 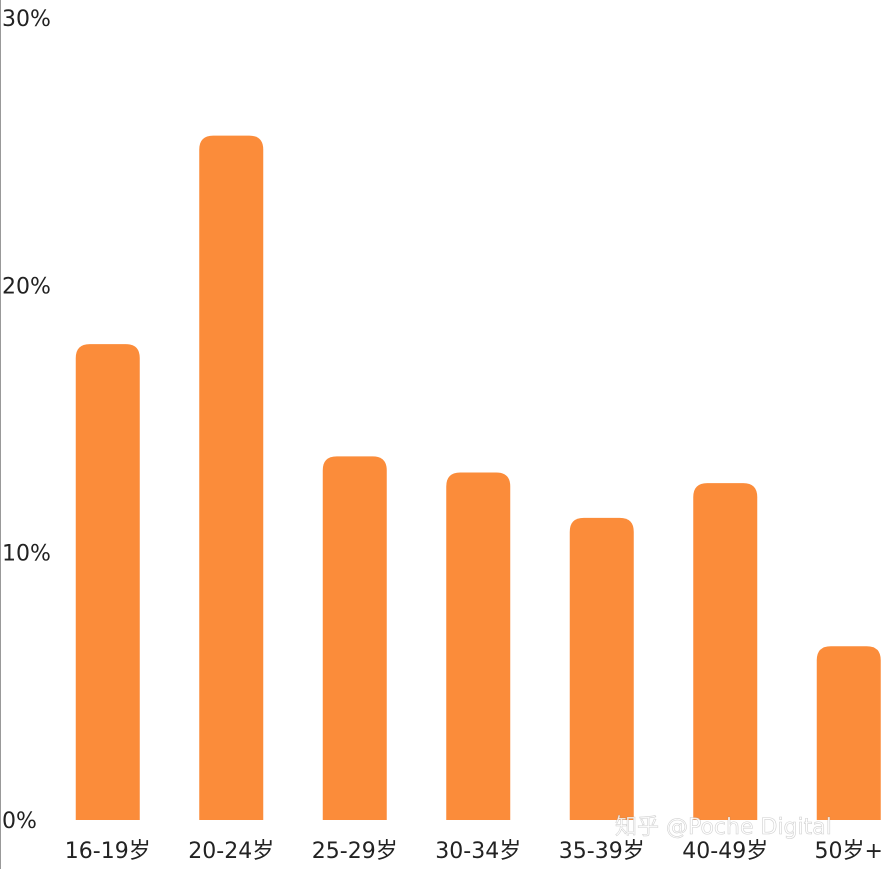 What do you see at coordinates (723, 827) in the screenshot?
I see `watermark: 知乎 @Poche Digital` at bounding box center [723, 827].